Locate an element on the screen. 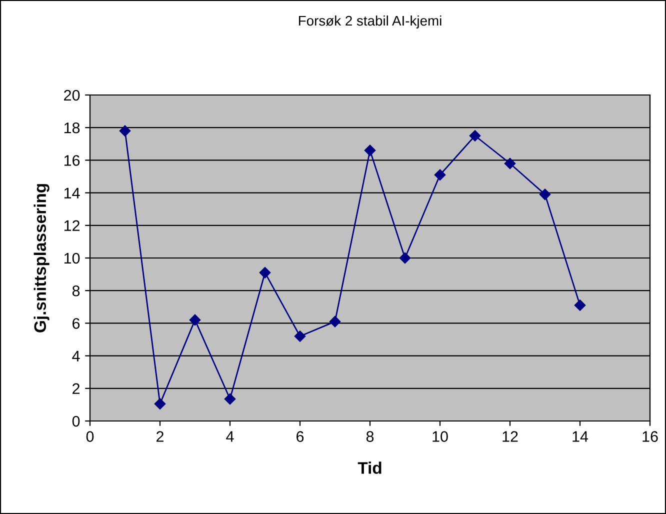 The height and width of the screenshot is (514, 666). x-axis-title: Tid is located at coordinates (370, 468).